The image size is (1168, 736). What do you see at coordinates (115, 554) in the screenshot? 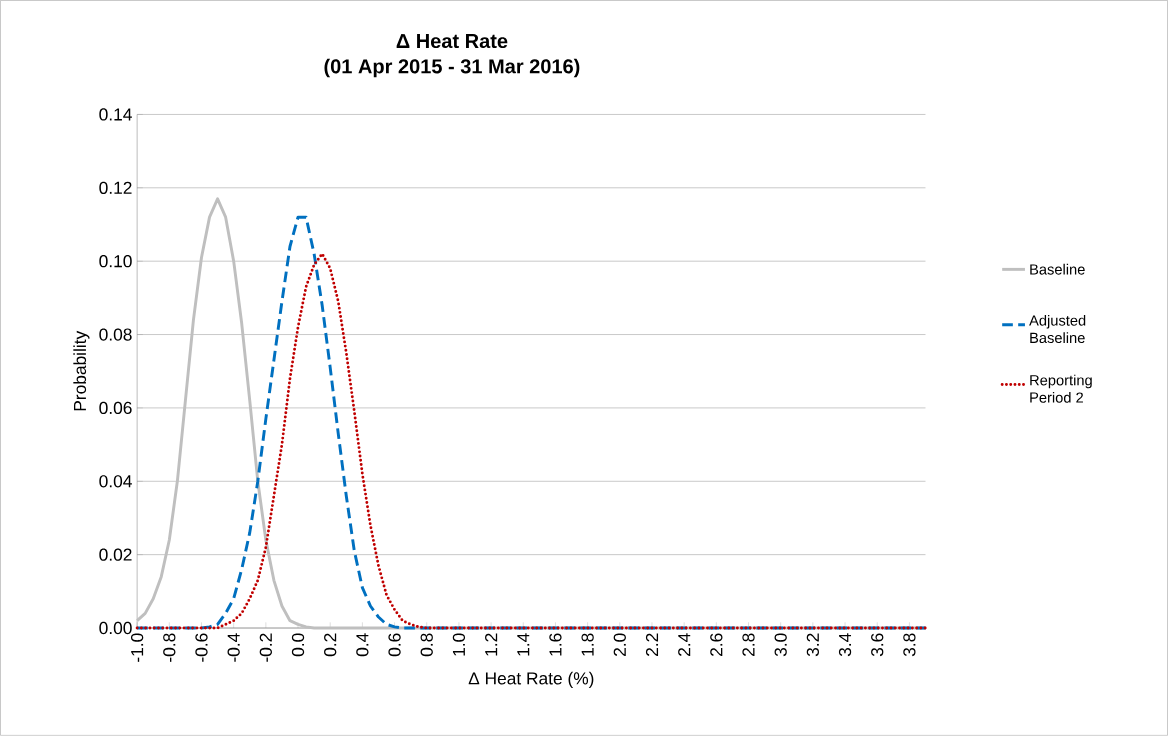
I see `y-tick-label: 0.02` at bounding box center [115, 554].